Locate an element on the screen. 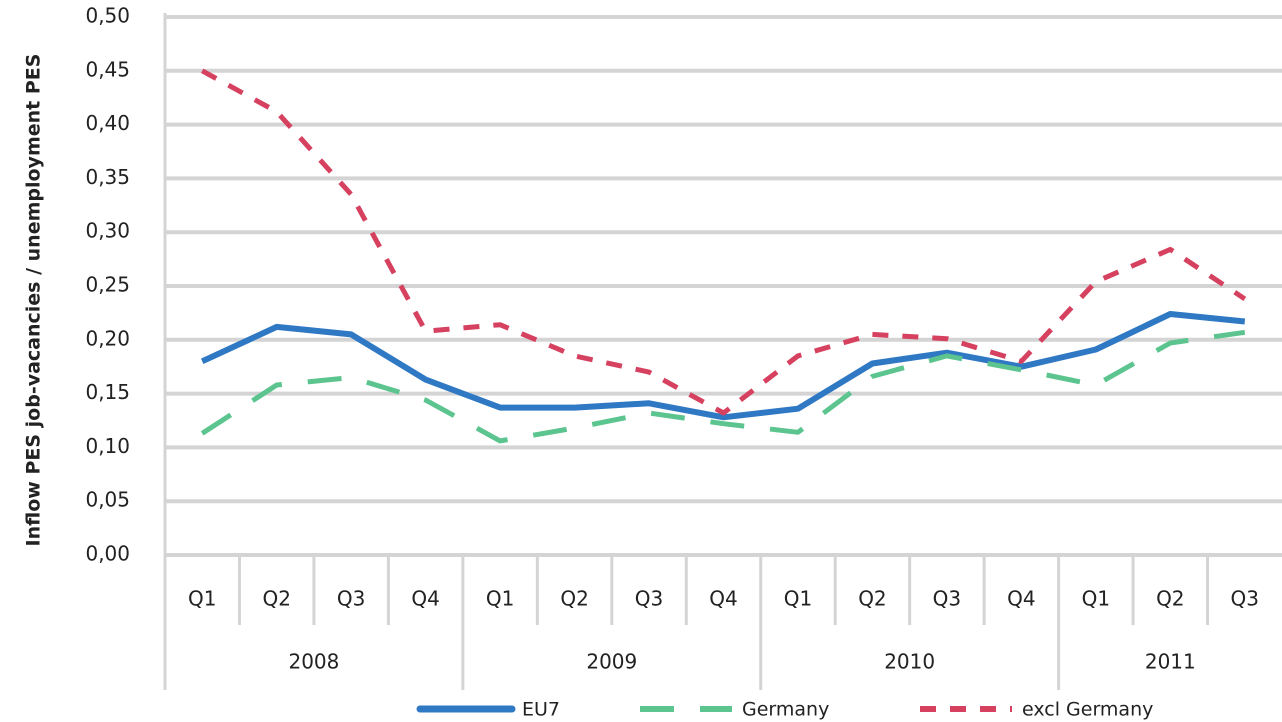  year-label: 2009 is located at coordinates (611, 662).